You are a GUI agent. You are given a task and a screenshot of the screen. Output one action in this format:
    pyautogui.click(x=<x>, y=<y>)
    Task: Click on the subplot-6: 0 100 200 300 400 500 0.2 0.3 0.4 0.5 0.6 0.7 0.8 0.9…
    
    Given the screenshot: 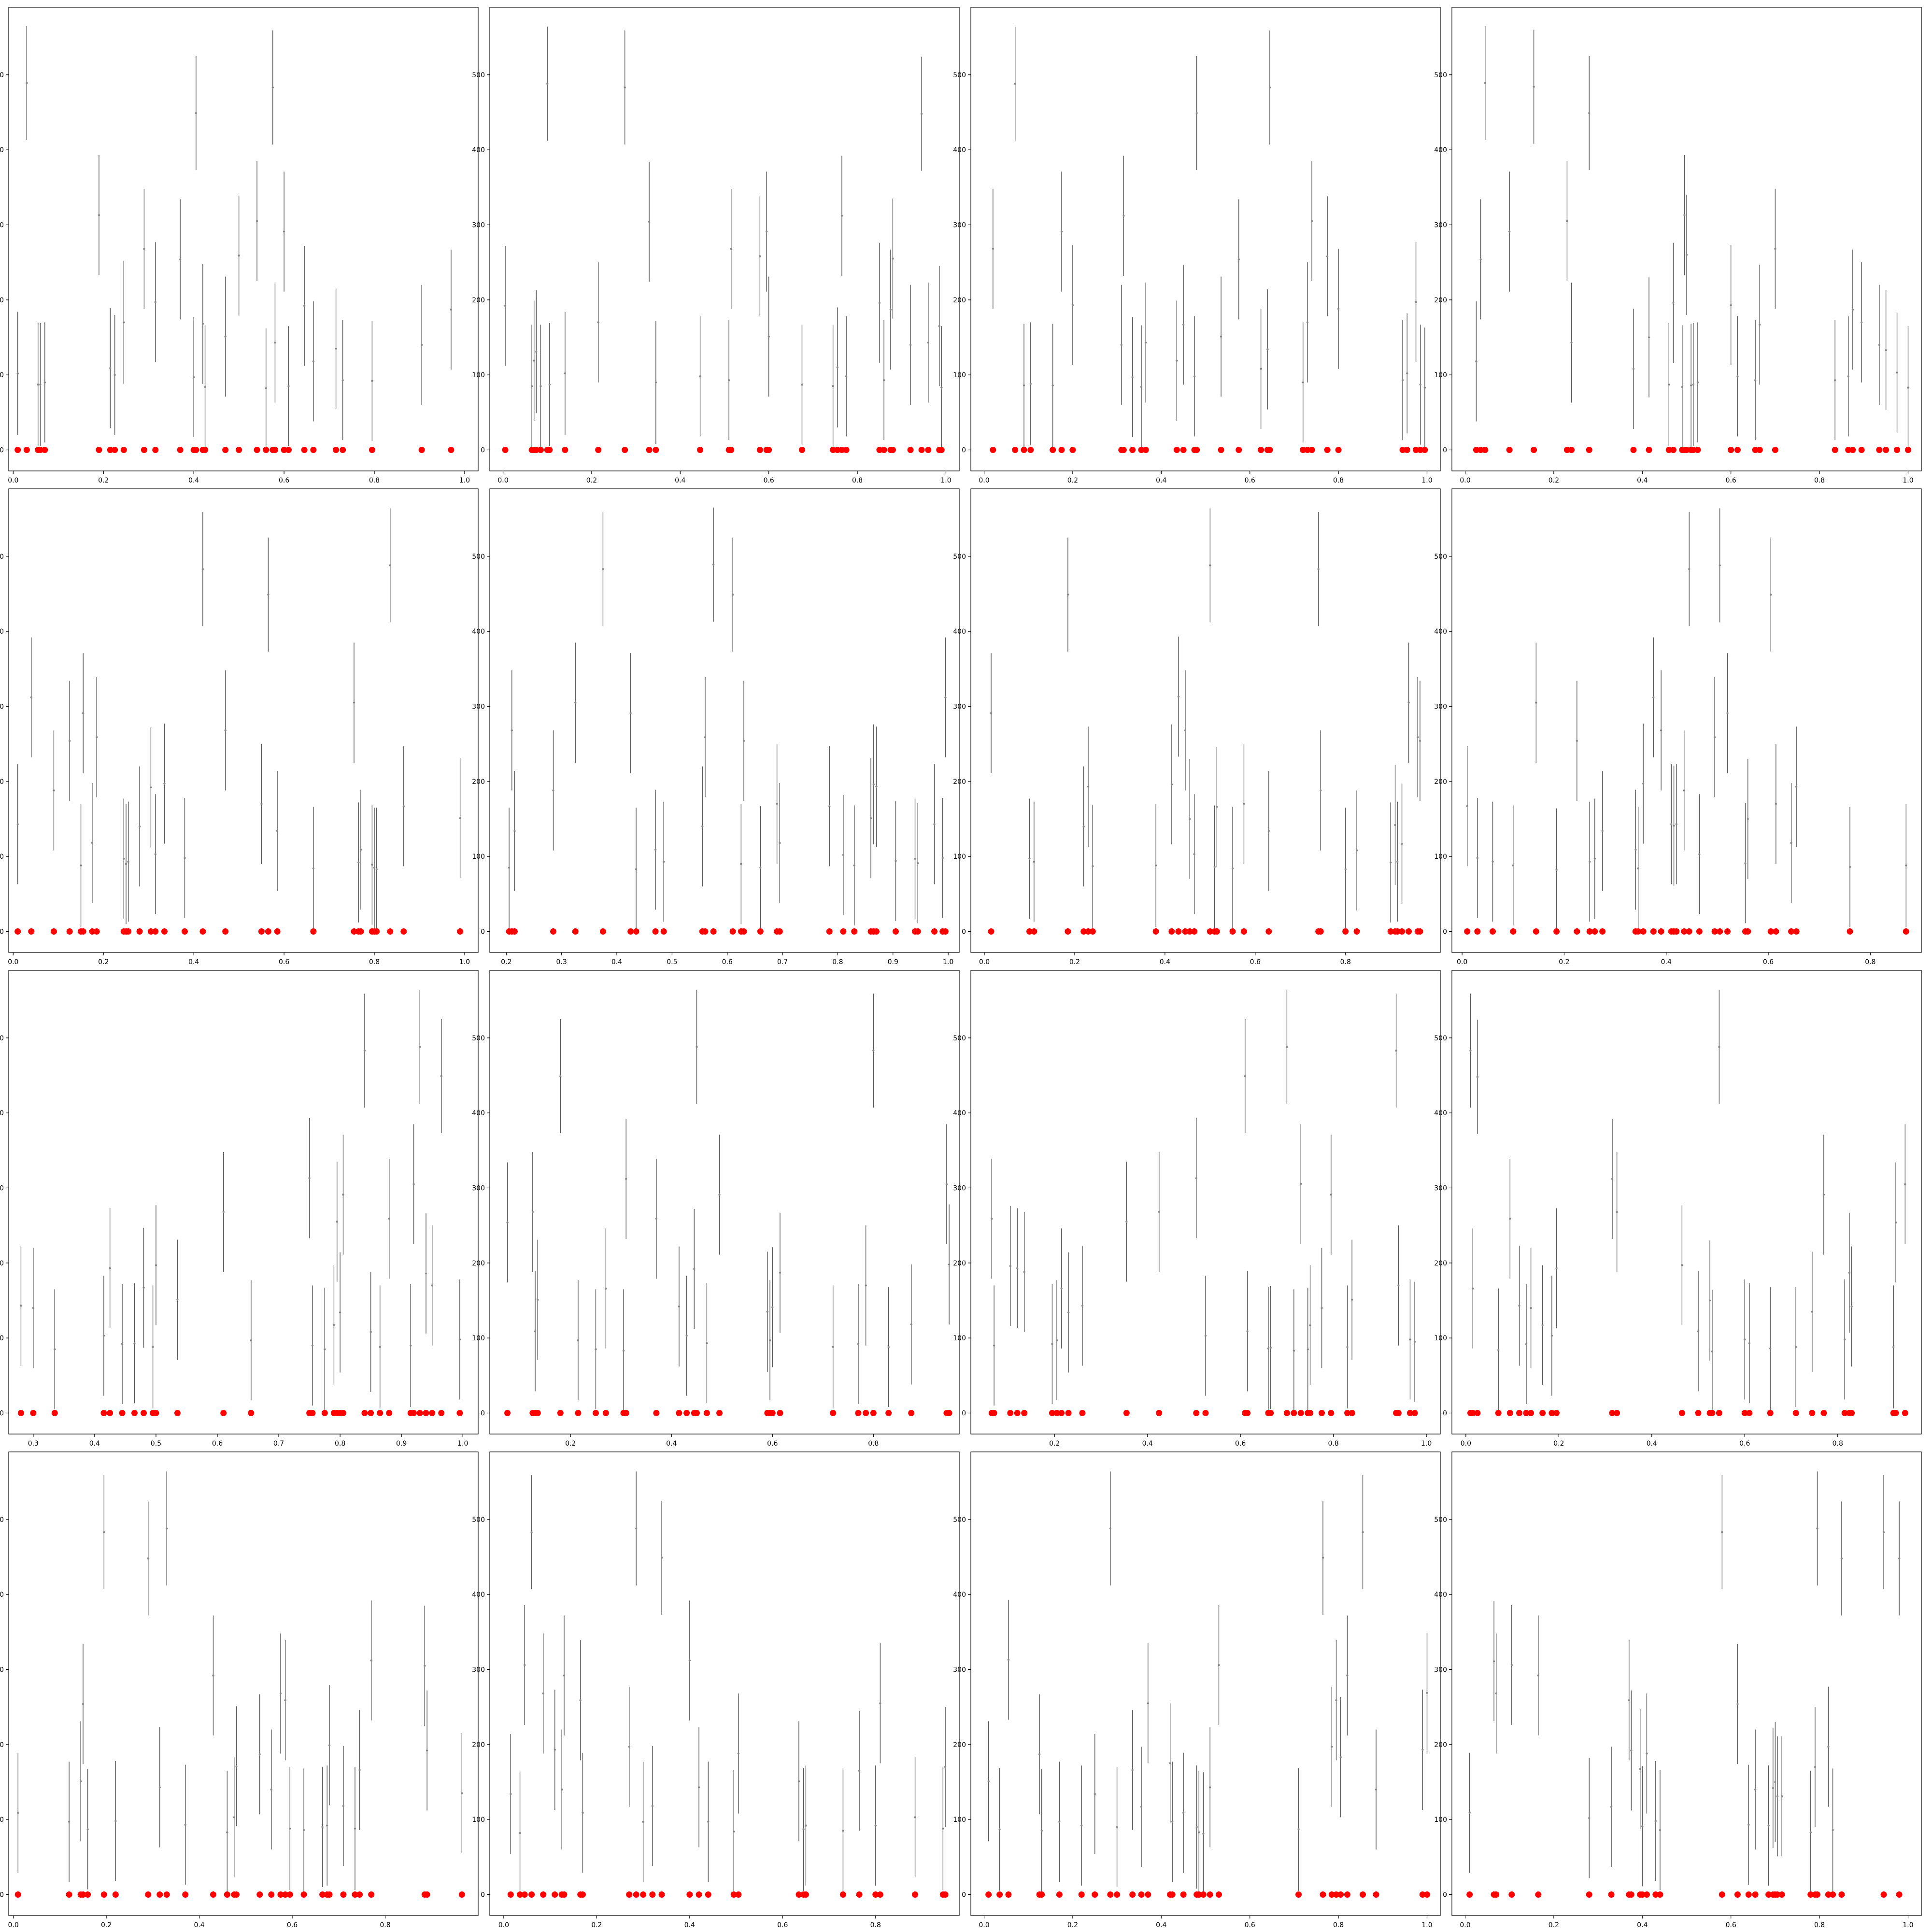 What is the action you would take?
    pyautogui.click(x=716, y=727)
    